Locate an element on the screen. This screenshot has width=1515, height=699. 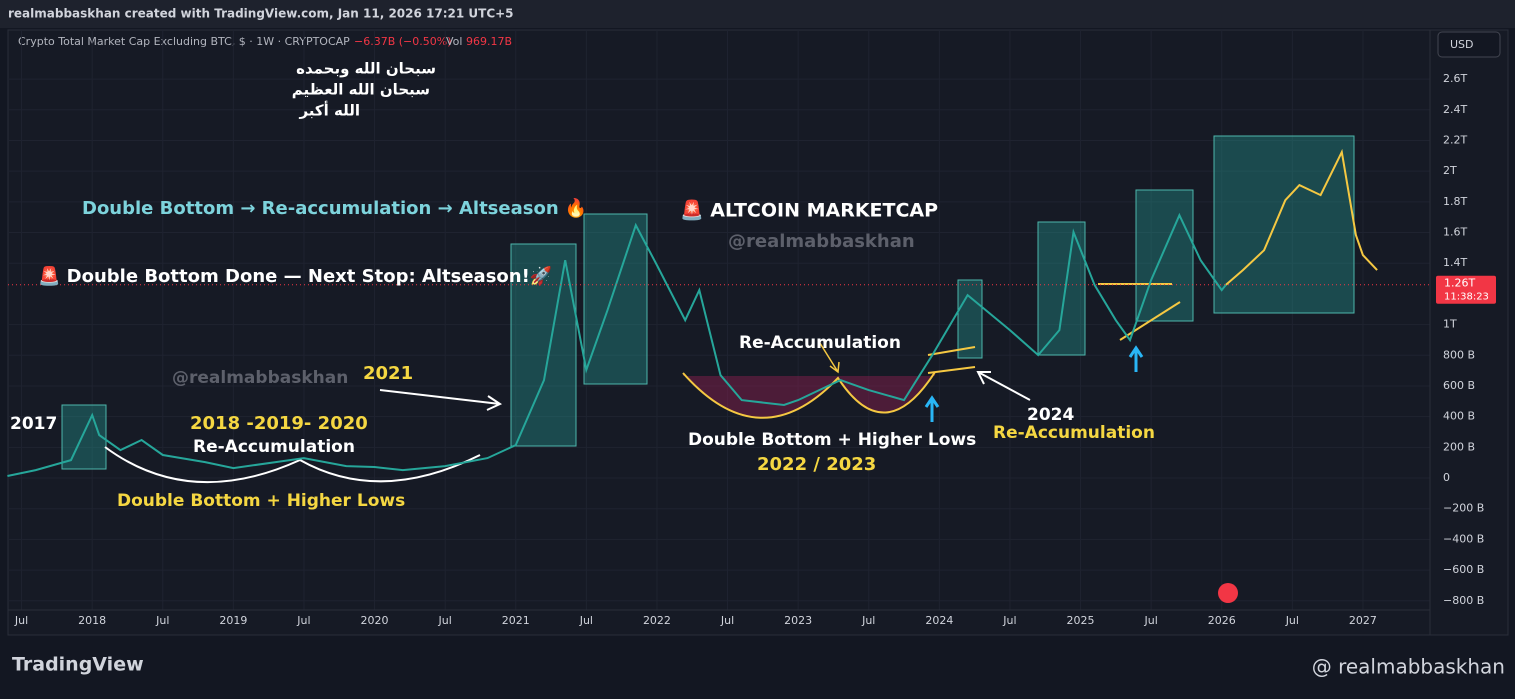
y-tick-label: 0 is located at coordinates (1446, 477).